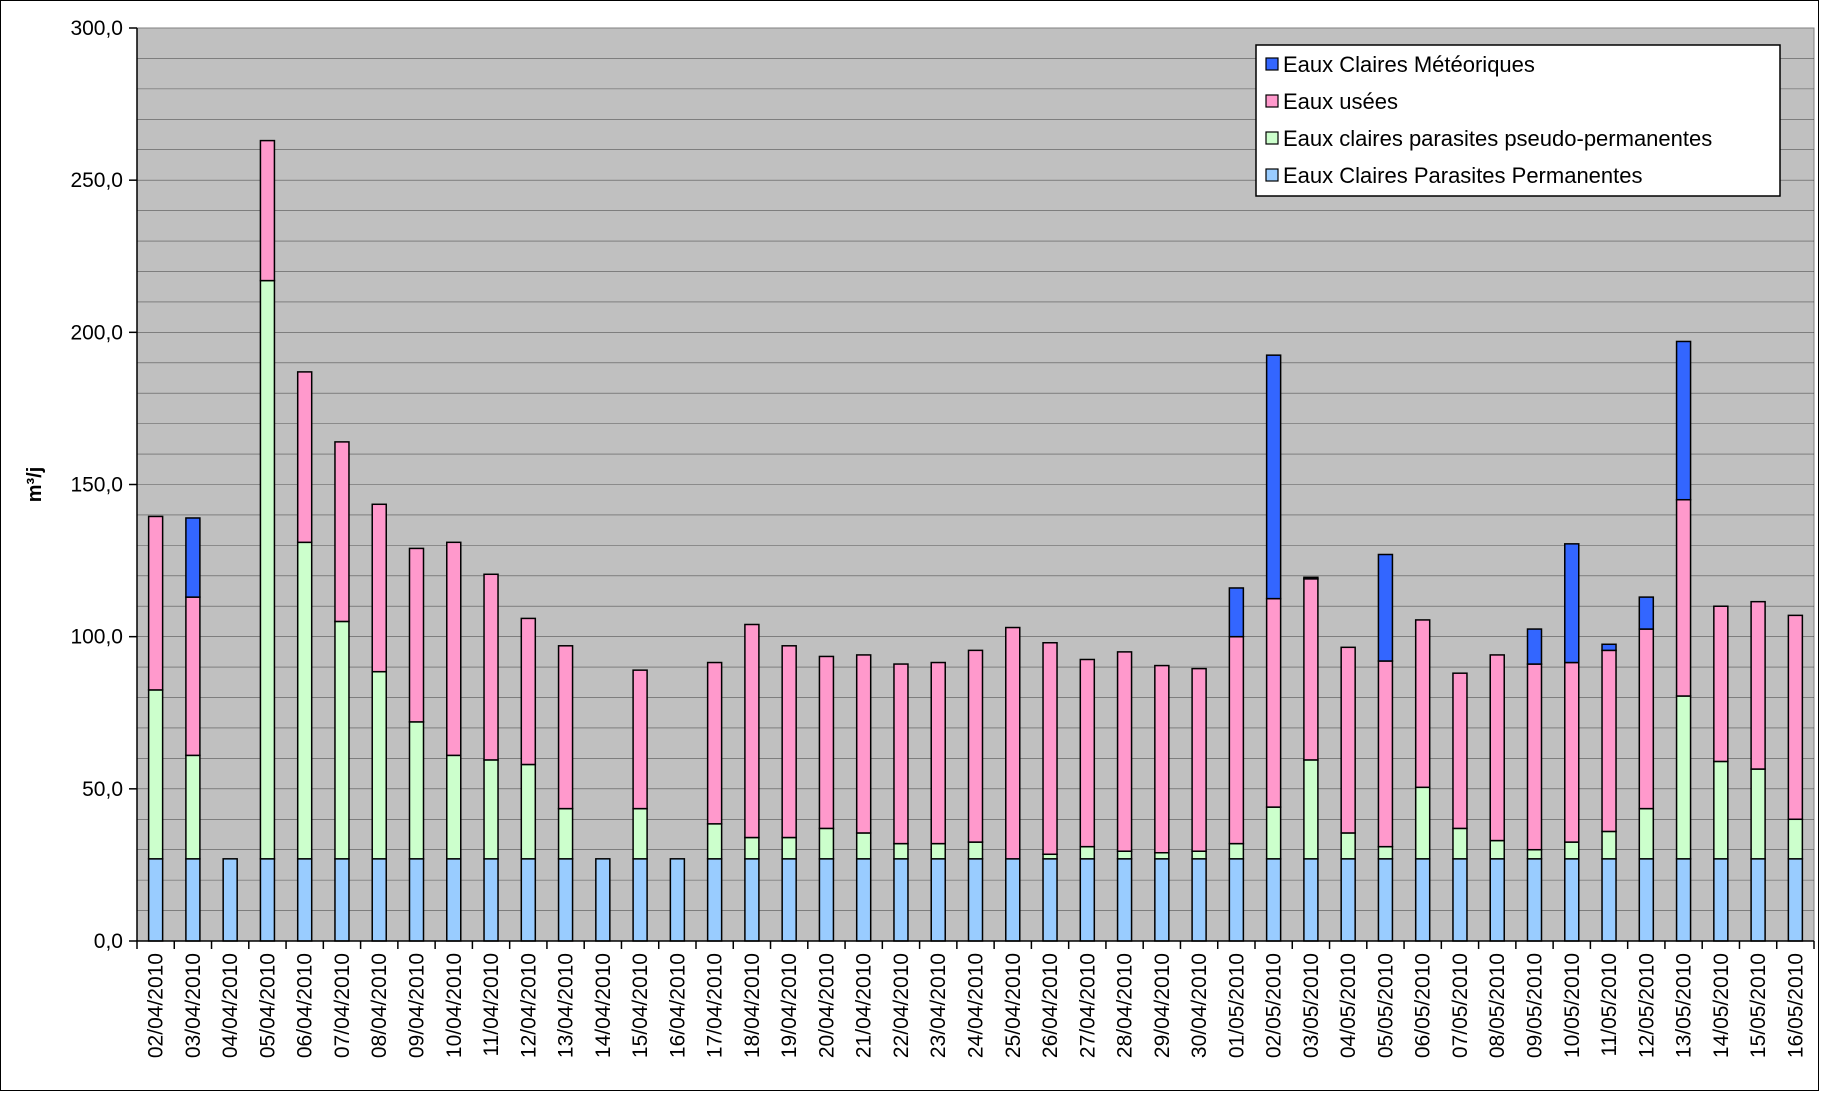  Describe the element at coordinates (1340, 101) in the screenshot. I see `legend-label: Eaux usées` at that location.